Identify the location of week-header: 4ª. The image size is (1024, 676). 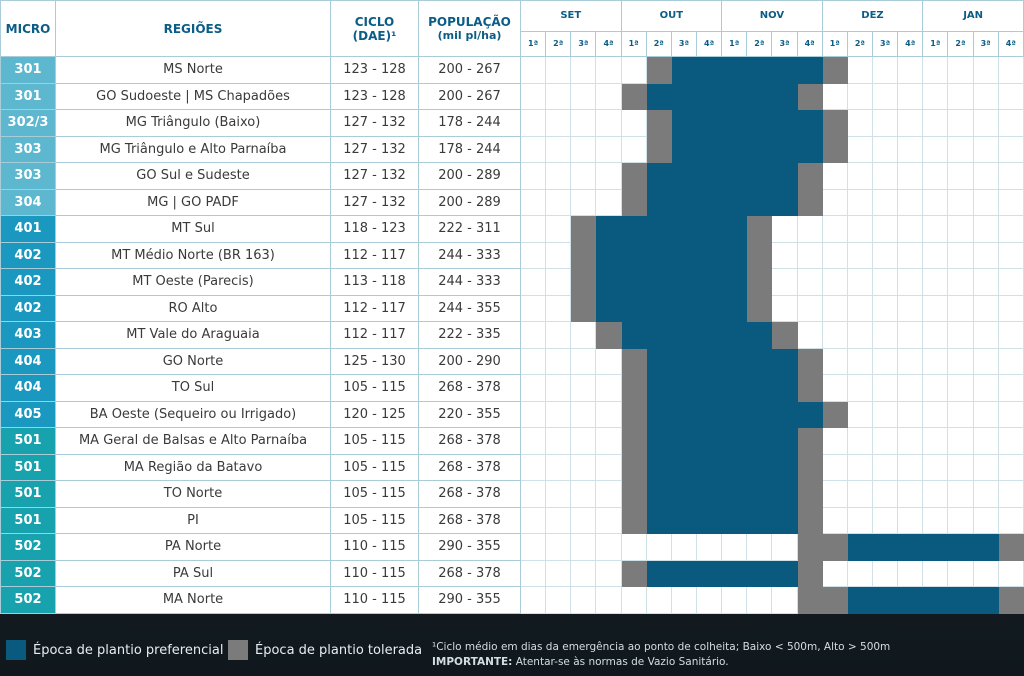
(608, 44).